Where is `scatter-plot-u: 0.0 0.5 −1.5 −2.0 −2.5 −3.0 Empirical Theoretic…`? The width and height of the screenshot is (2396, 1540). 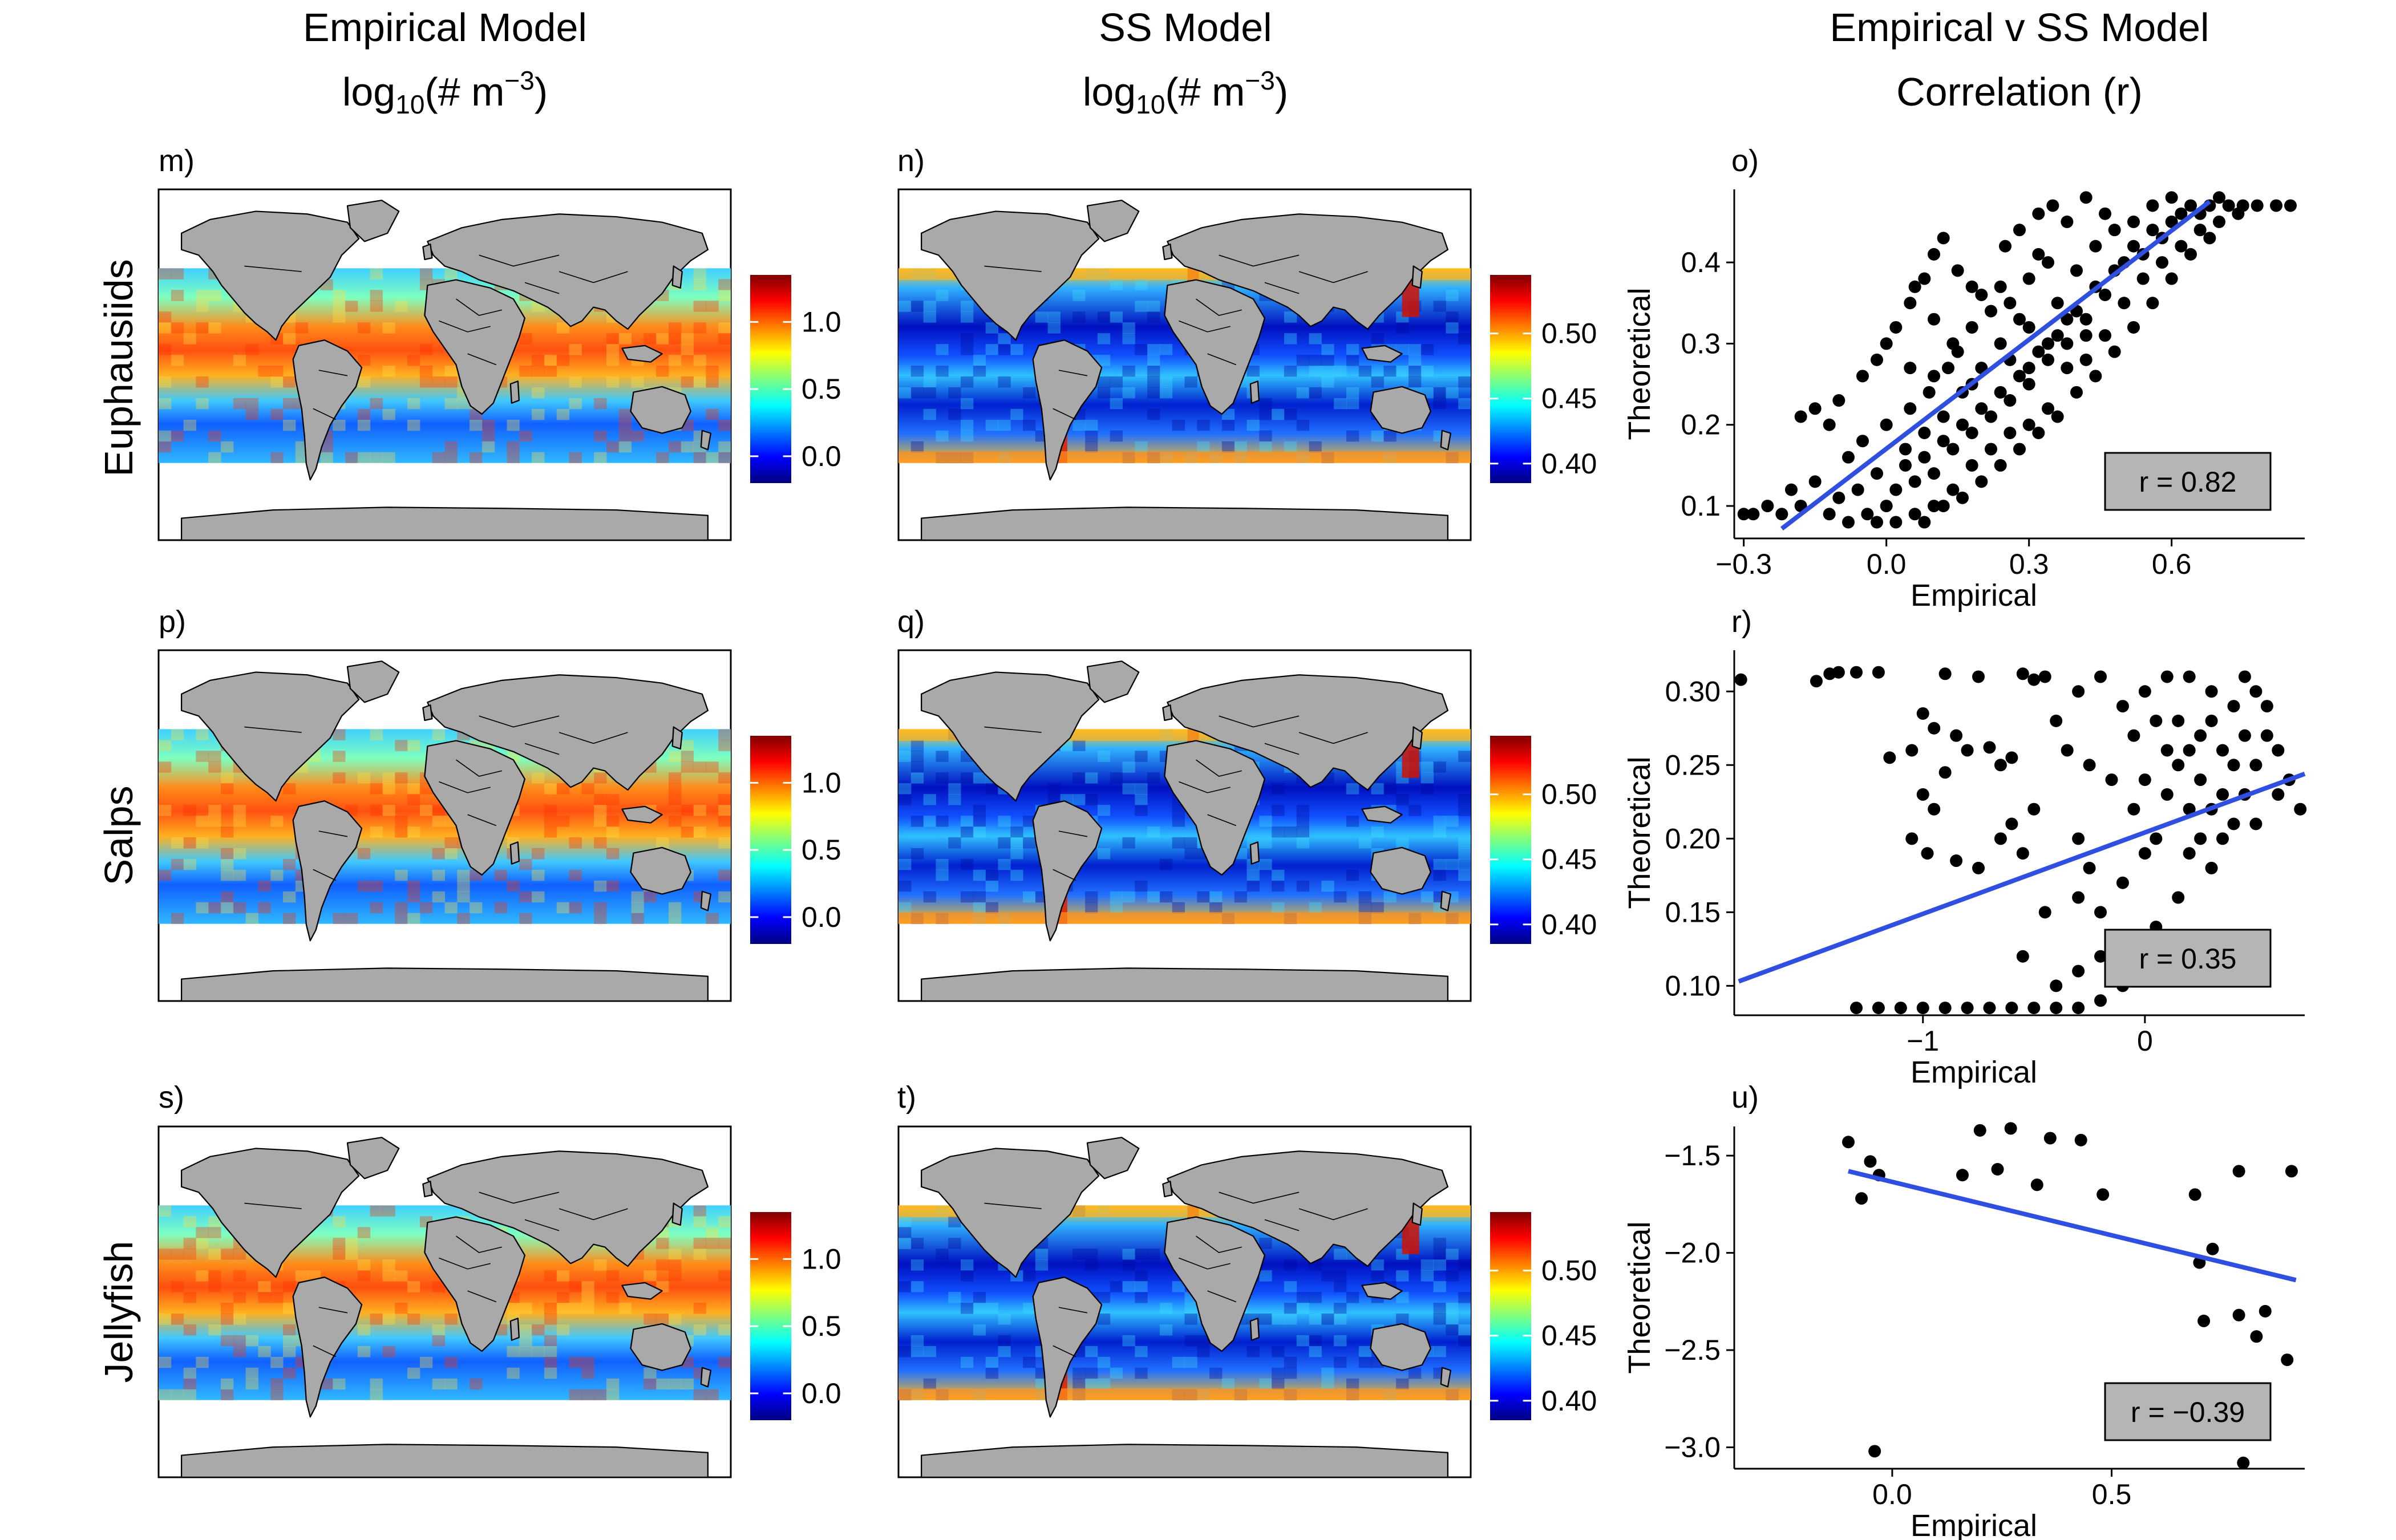 scatter-plot-u: 0.0 0.5 −1.5 −2.0 −2.5 −3.0 Empirical Theoretic… is located at coordinates (1963, 1331).